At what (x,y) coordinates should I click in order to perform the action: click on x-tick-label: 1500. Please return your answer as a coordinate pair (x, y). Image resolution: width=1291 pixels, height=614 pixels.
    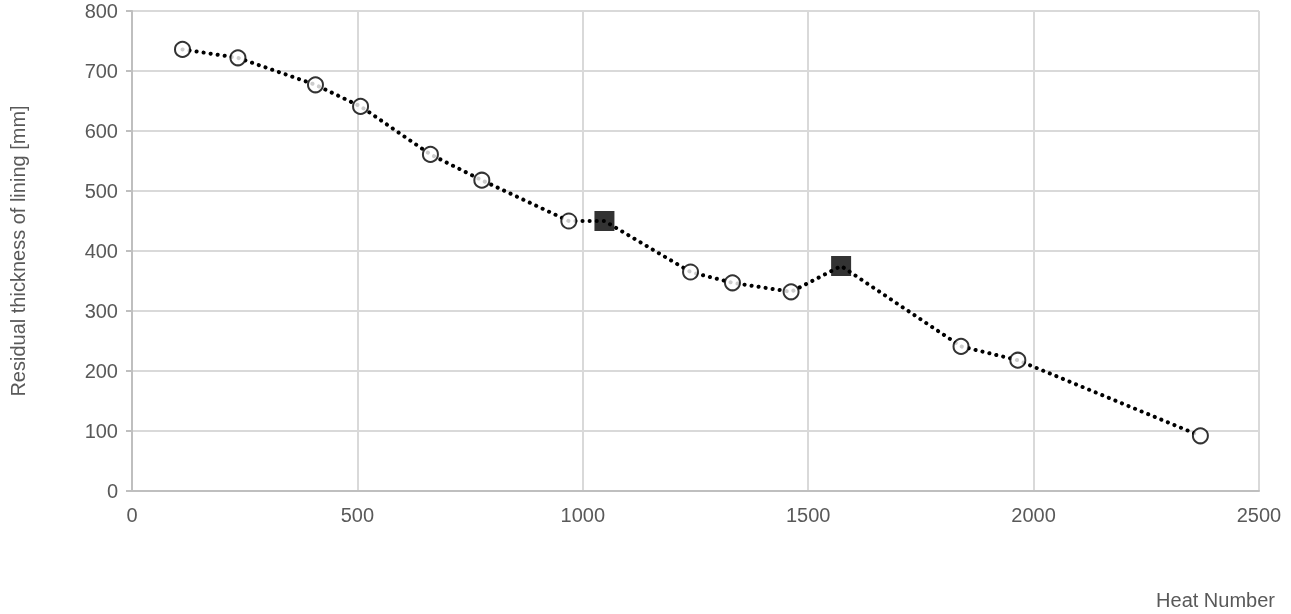
    Looking at the image, I should click on (808, 515).